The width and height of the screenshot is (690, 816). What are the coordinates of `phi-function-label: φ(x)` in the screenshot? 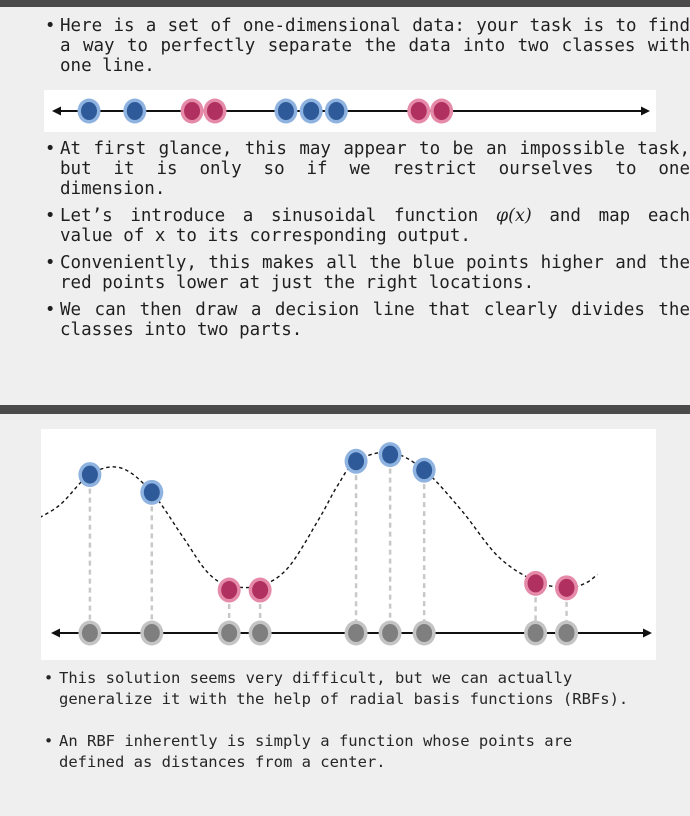 It's located at (513, 216).